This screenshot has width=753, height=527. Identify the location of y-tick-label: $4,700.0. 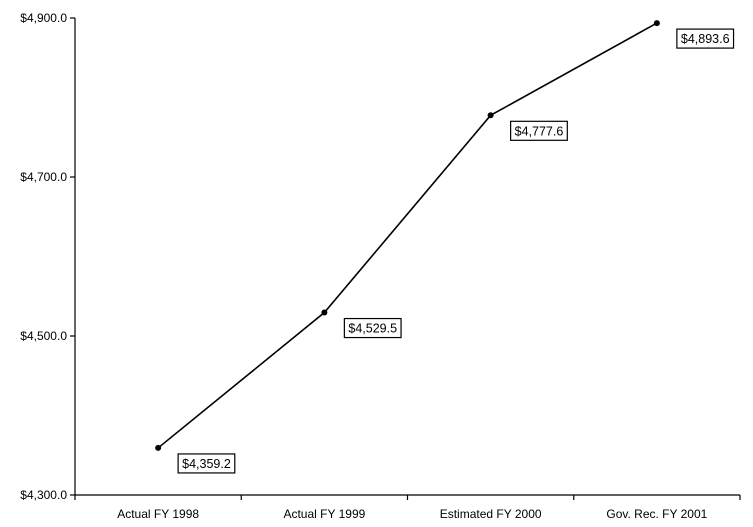
(43, 177).